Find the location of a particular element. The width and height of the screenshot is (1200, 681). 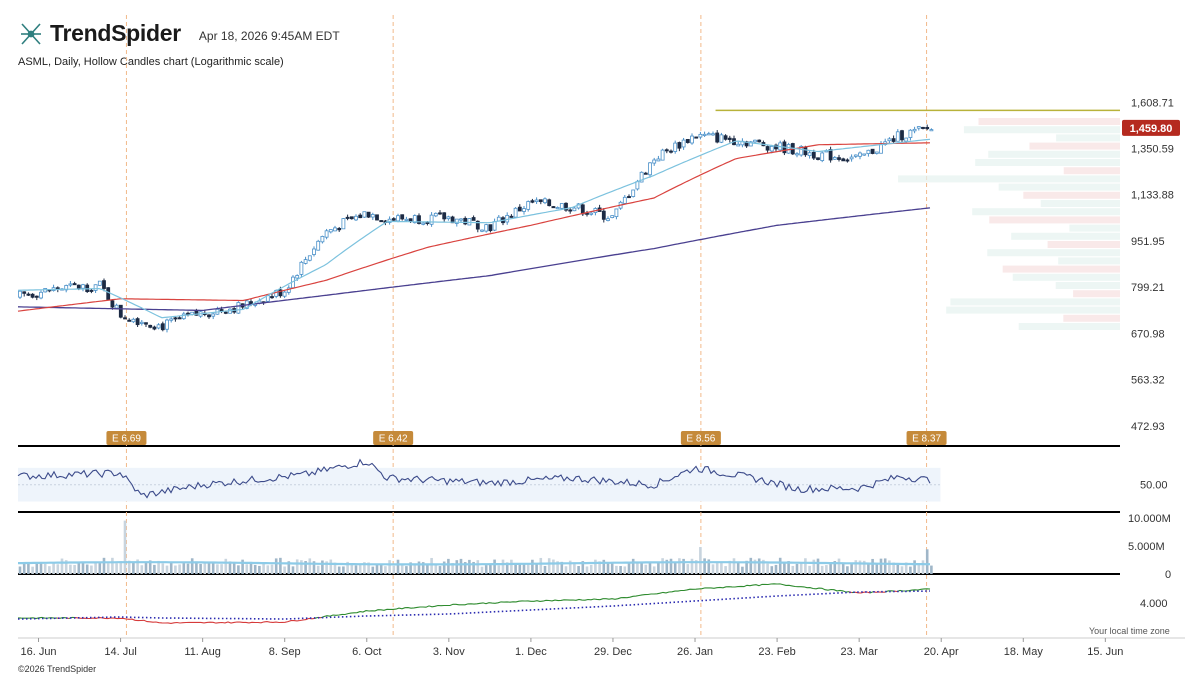

last-price-badge is located at coordinates (1151, 127).